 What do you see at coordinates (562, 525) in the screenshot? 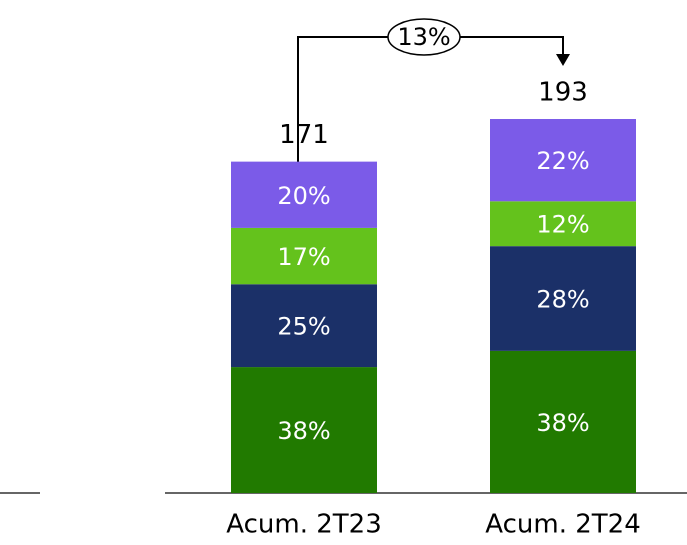
I see `x-tick-label: Acum. 2T24` at bounding box center [562, 525].